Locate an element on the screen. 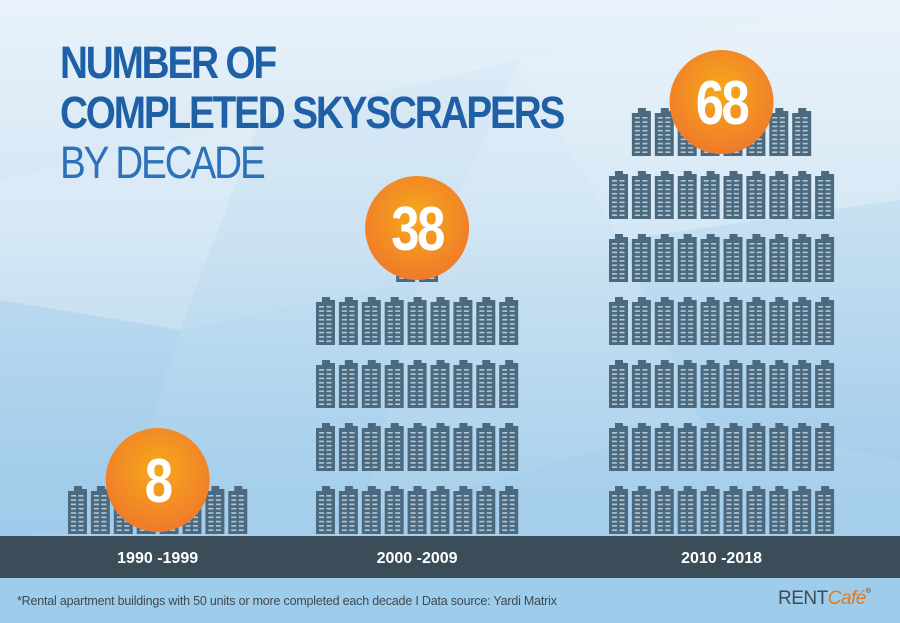  x-tick-label: 2010 -2018 is located at coordinates (721, 558).